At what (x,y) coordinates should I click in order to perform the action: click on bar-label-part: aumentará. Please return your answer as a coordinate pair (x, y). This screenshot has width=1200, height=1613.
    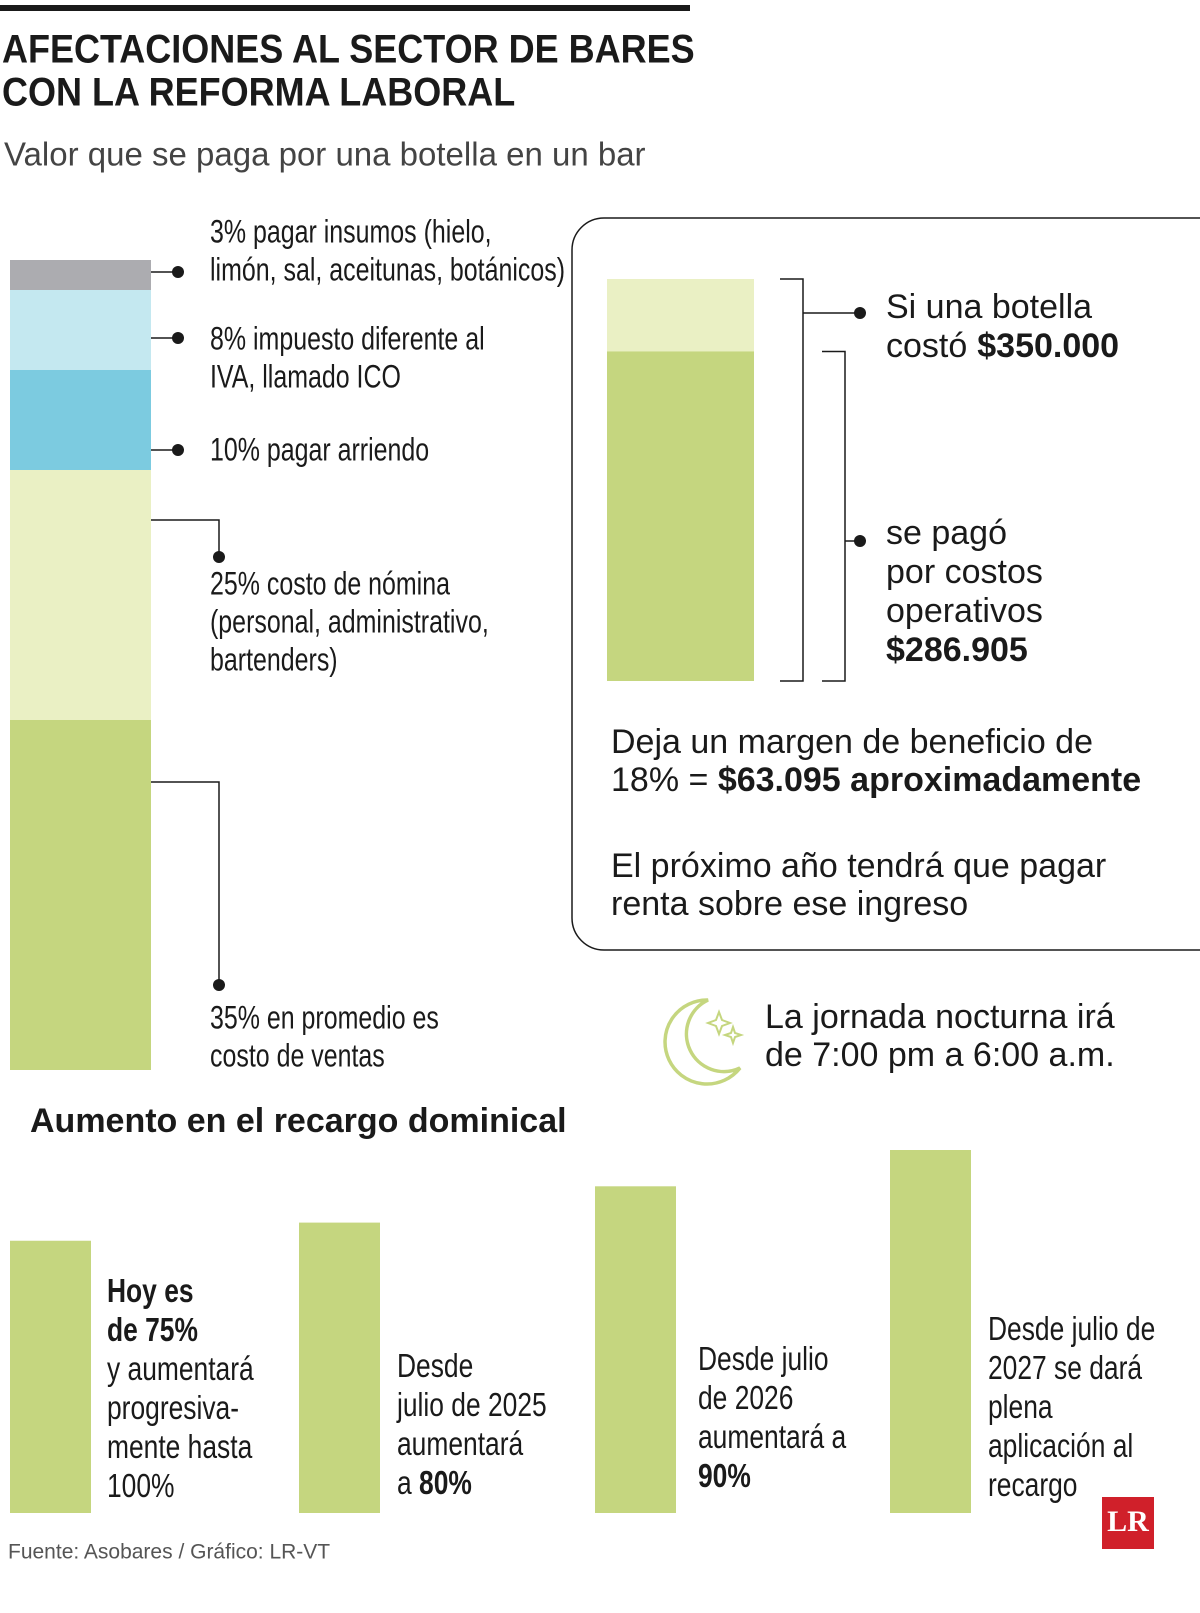
    Looking at the image, I should click on (460, 1444).